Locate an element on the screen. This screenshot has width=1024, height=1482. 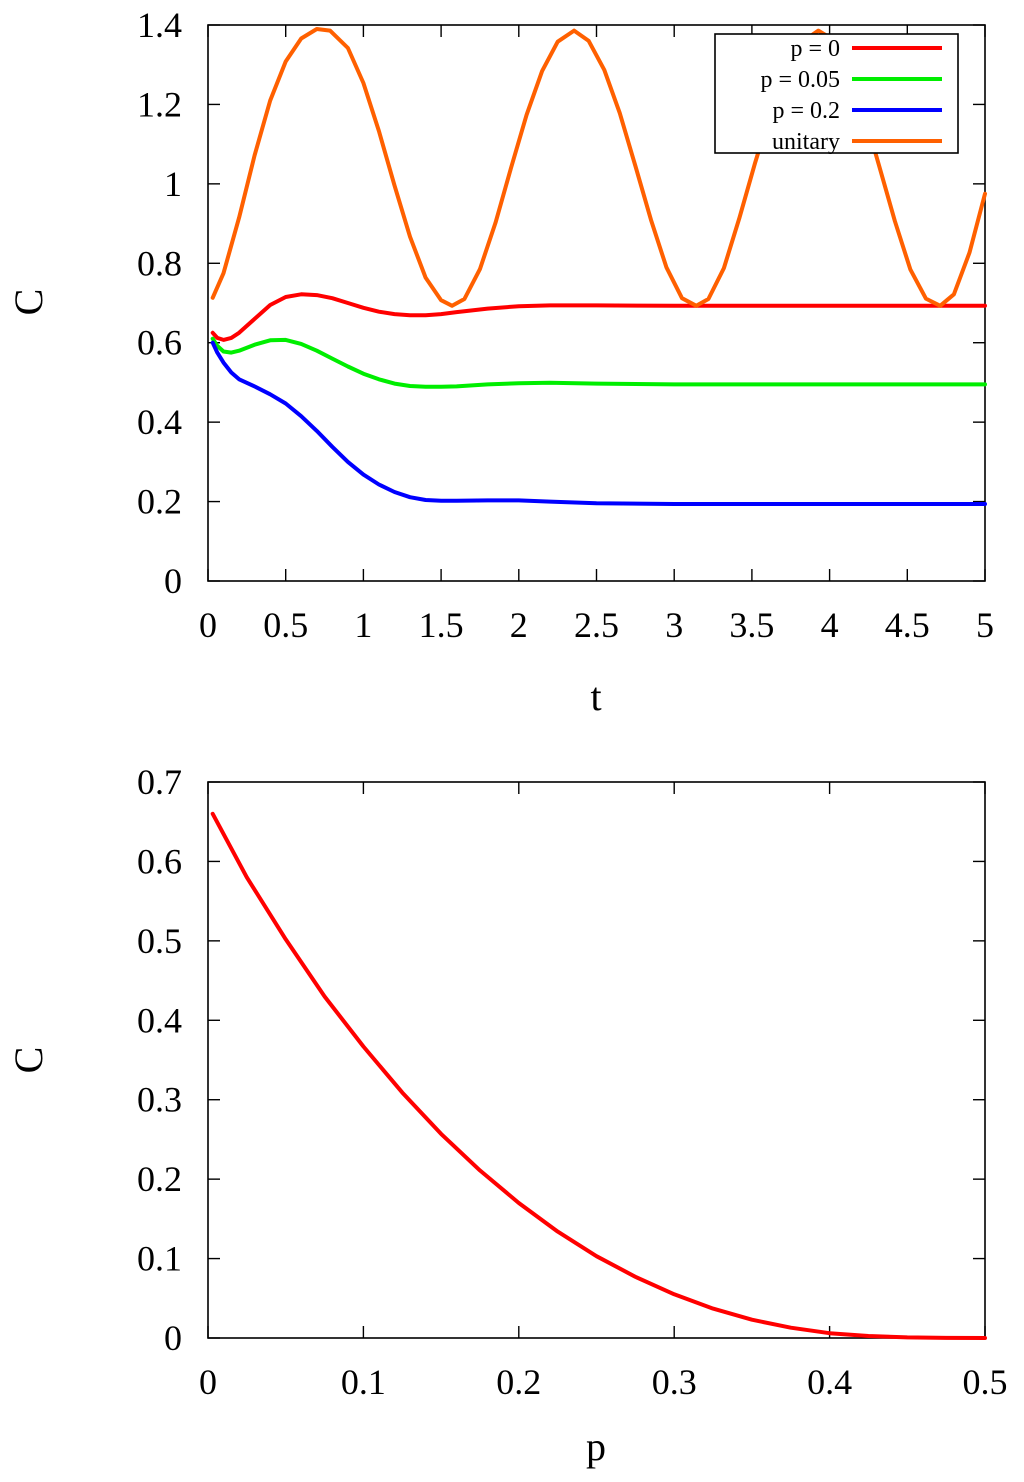
top-legend: p = 0 p = 0.05 p = 0.2 unitary is located at coordinates (836, 94).